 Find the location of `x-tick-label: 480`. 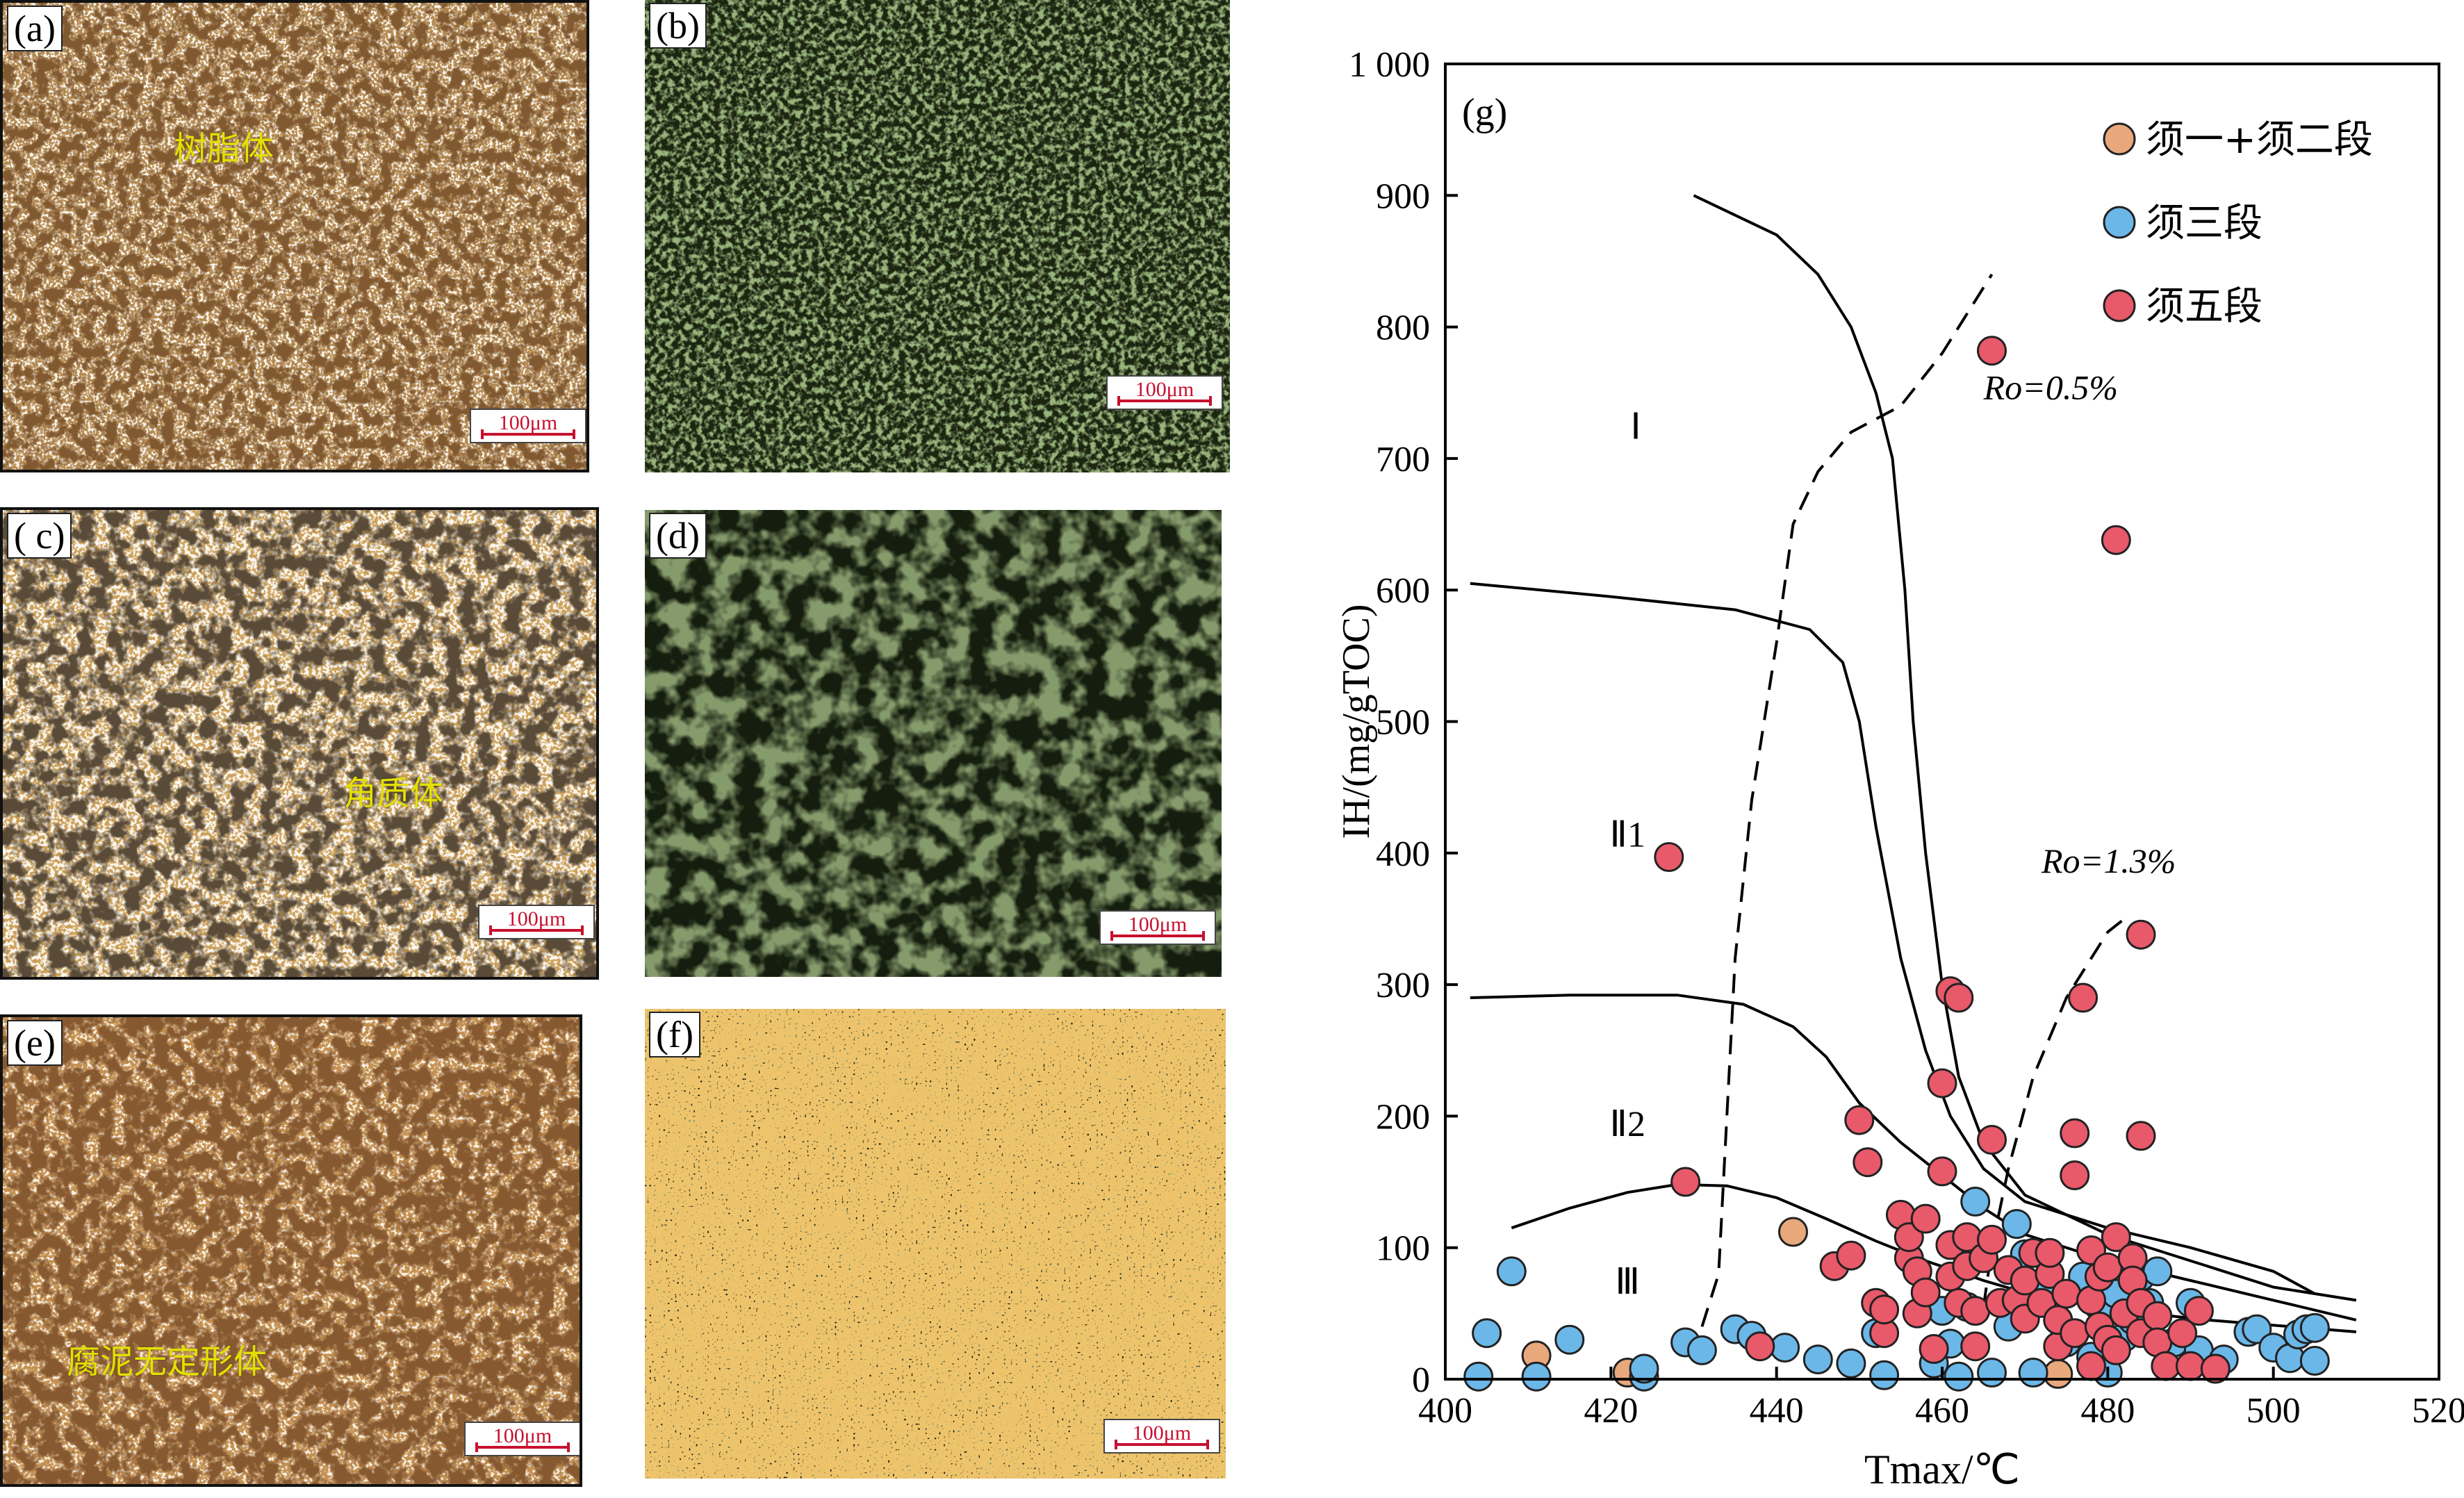

x-tick-label: 480 is located at coordinates (2107, 1411).